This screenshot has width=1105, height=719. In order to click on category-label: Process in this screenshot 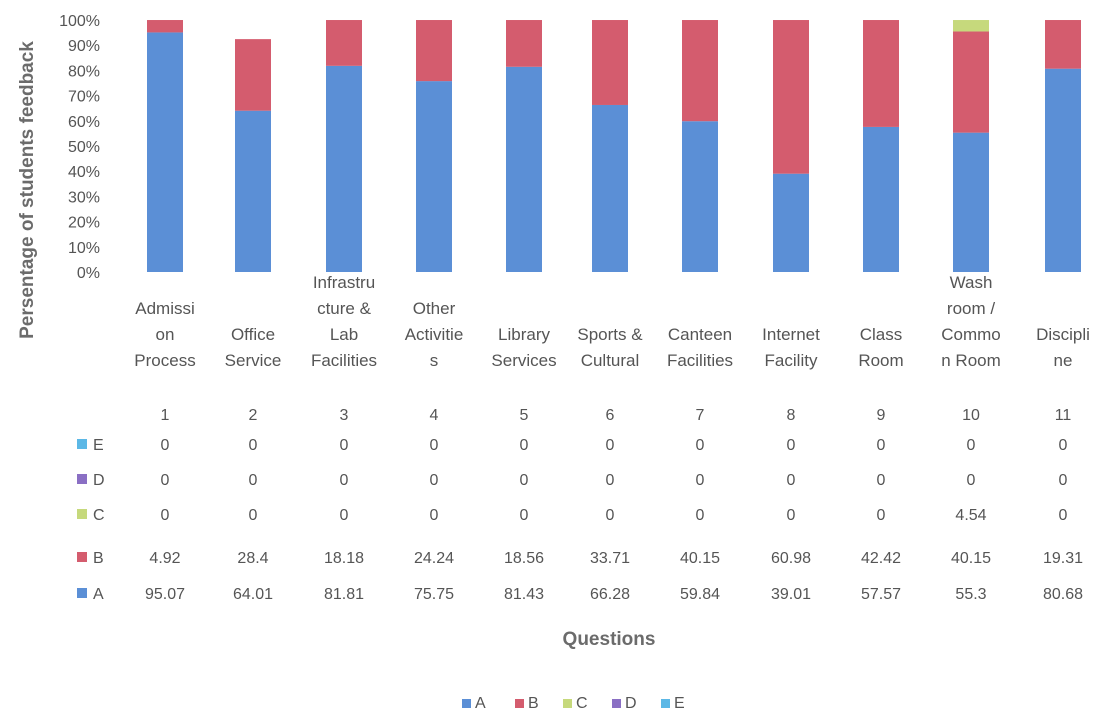, I will do `click(164, 360)`.